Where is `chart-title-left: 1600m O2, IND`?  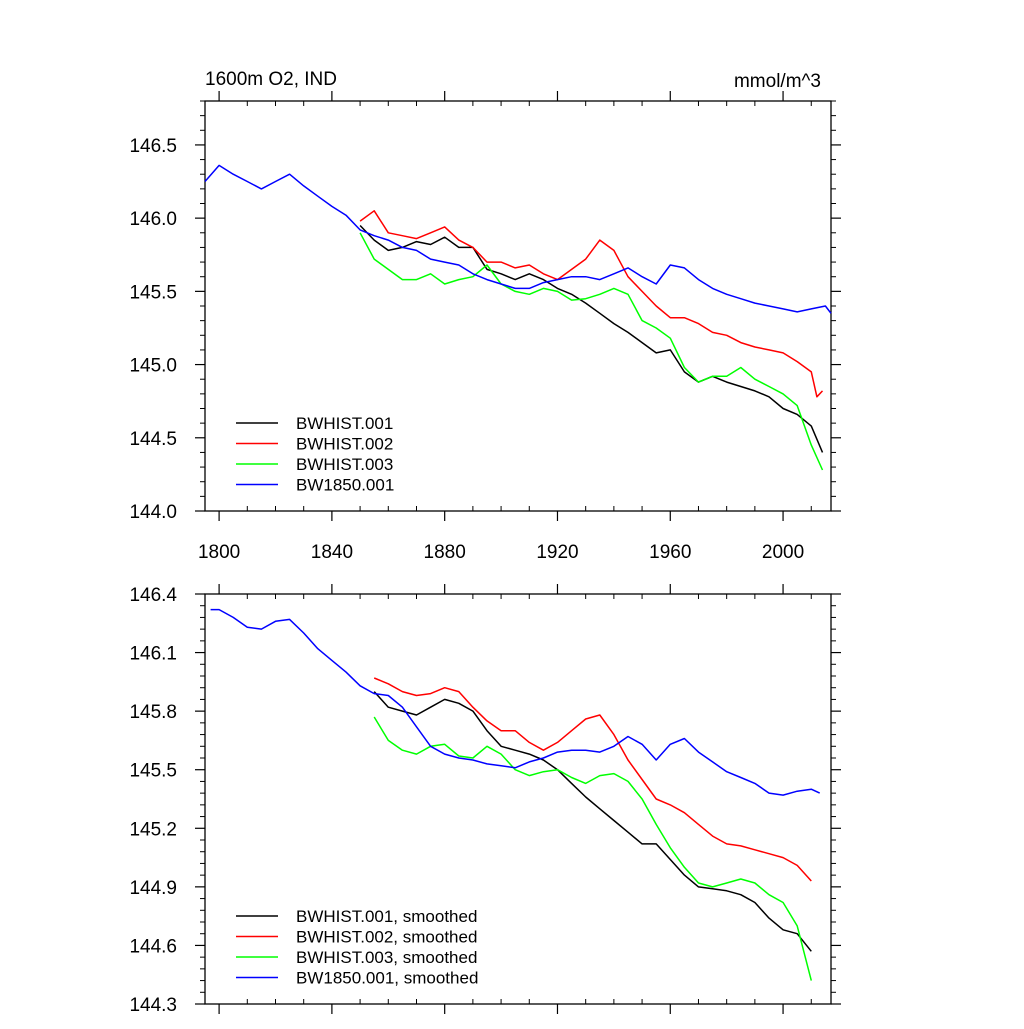 chart-title-left: 1600m O2, IND is located at coordinates (271, 79).